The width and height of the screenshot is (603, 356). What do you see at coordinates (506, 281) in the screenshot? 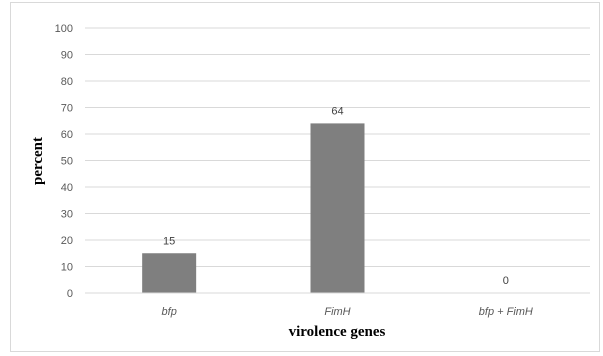
I see `data-label: 0` at bounding box center [506, 281].